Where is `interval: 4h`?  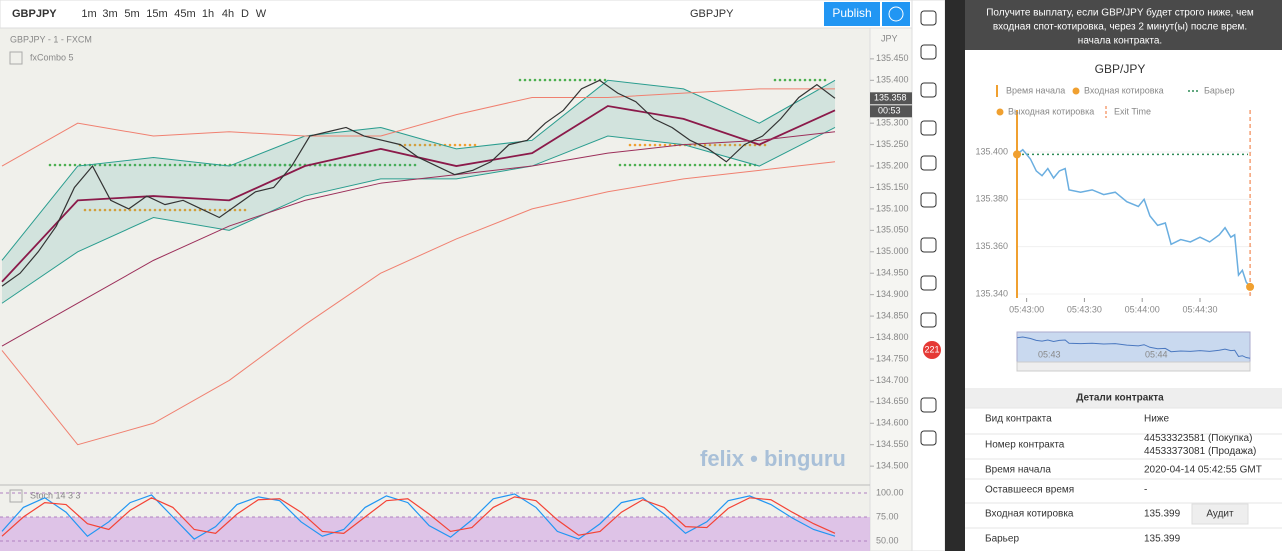 interval: 4h is located at coordinates (228, 14).